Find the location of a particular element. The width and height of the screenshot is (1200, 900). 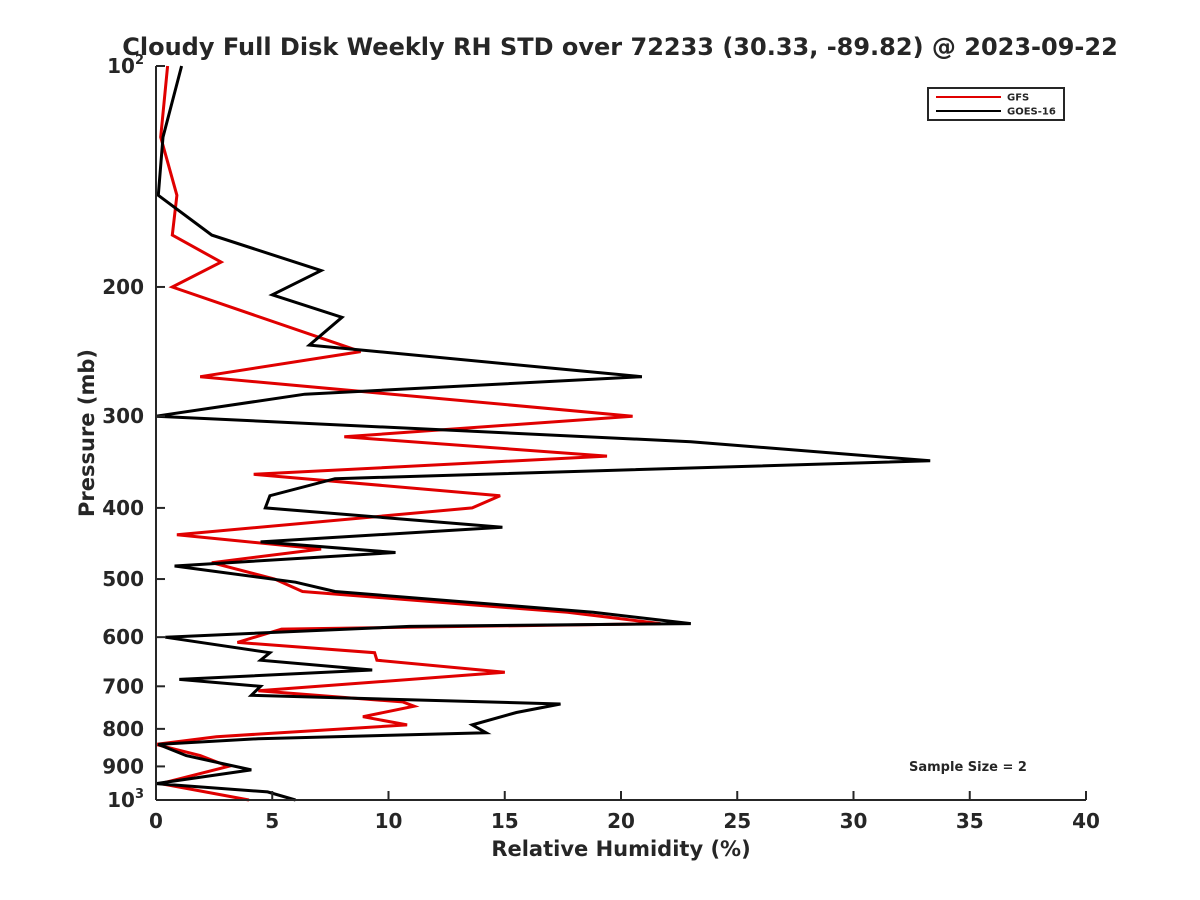

x-ticks: 0 5 10 15 20 25 30 35 40 is located at coordinates (624, 812).